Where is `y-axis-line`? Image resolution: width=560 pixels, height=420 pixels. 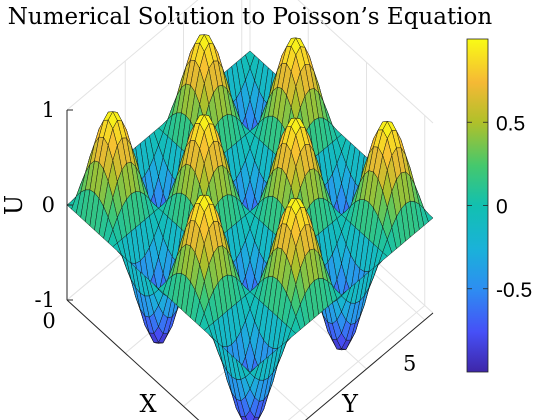
y-axis-line is located at coordinates (369, 366).